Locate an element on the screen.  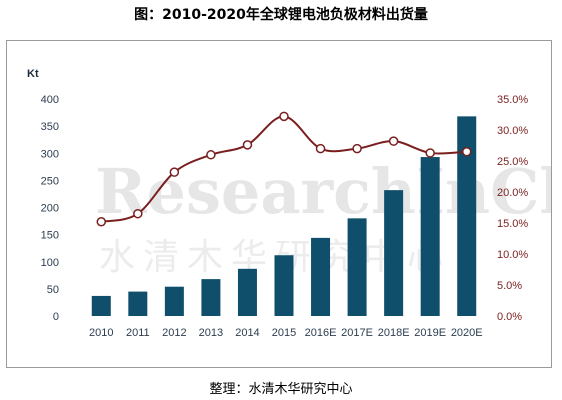
y-axis-right: 0.0% 5.0% 10.0% 15.0% 20.0% 25.0% 30.0% 35.0% is located at coordinates (512, 208).